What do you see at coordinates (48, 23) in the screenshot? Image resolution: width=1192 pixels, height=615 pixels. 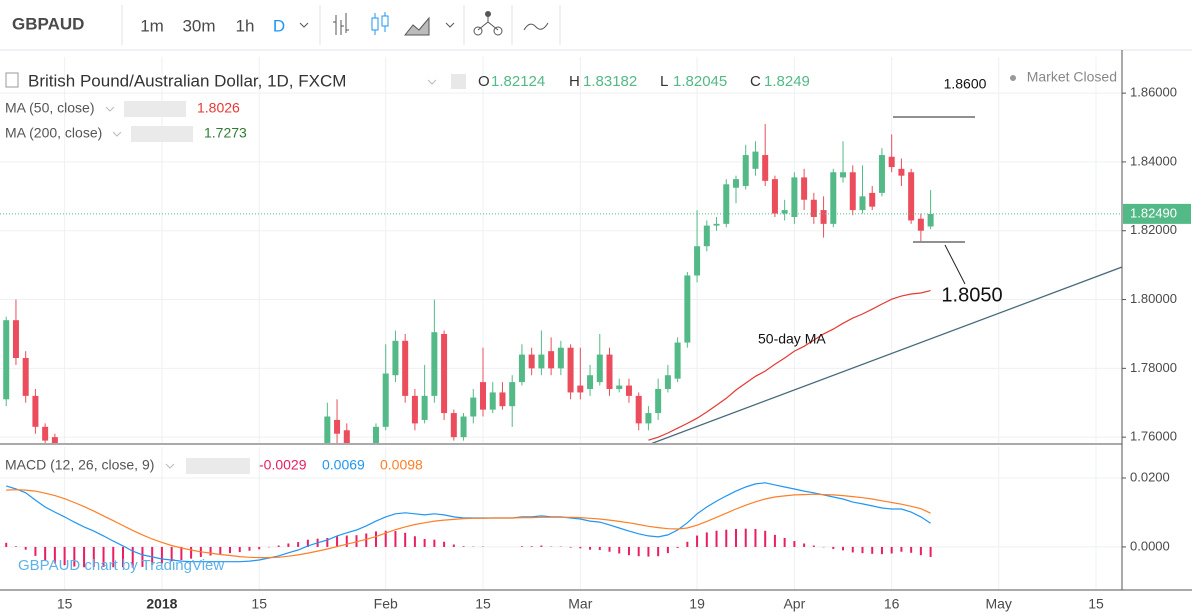 I see `symbol: GBPAUD` at bounding box center [48, 23].